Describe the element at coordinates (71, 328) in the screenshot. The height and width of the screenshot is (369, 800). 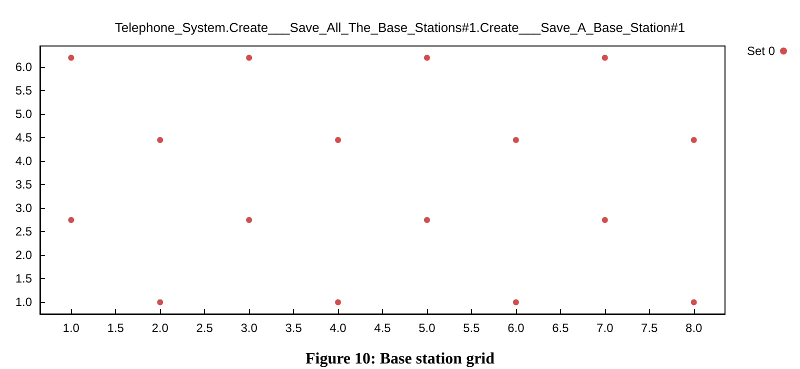
I see `x-tick-label: 1.0` at that location.